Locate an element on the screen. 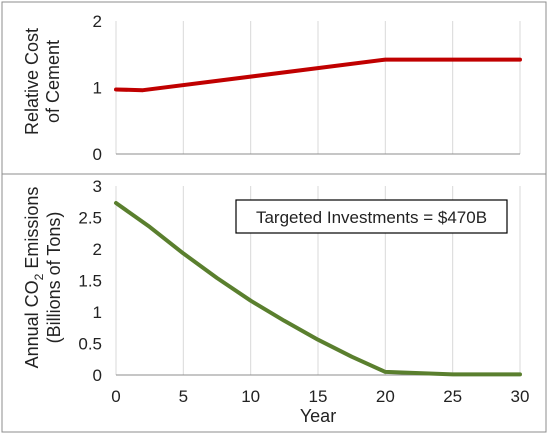  x-tick-label: 30 is located at coordinates (520, 396).